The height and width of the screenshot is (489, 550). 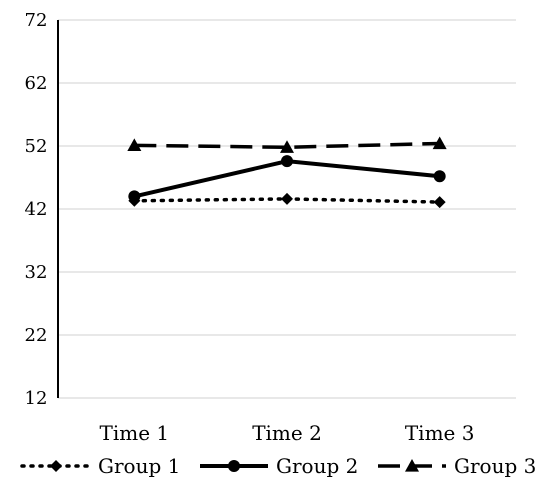 What do you see at coordinates (36, 398) in the screenshot?
I see `y-tick-label: 12` at bounding box center [36, 398].